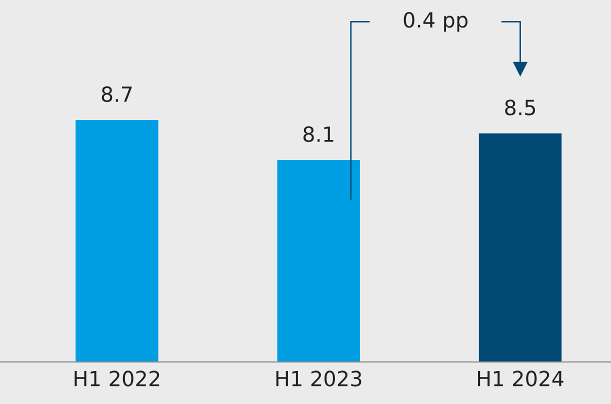 This screenshot has height=404, width=611. What do you see at coordinates (117, 94) in the screenshot?
I see `data-label: 8.7` at bounding box center [117, 94].